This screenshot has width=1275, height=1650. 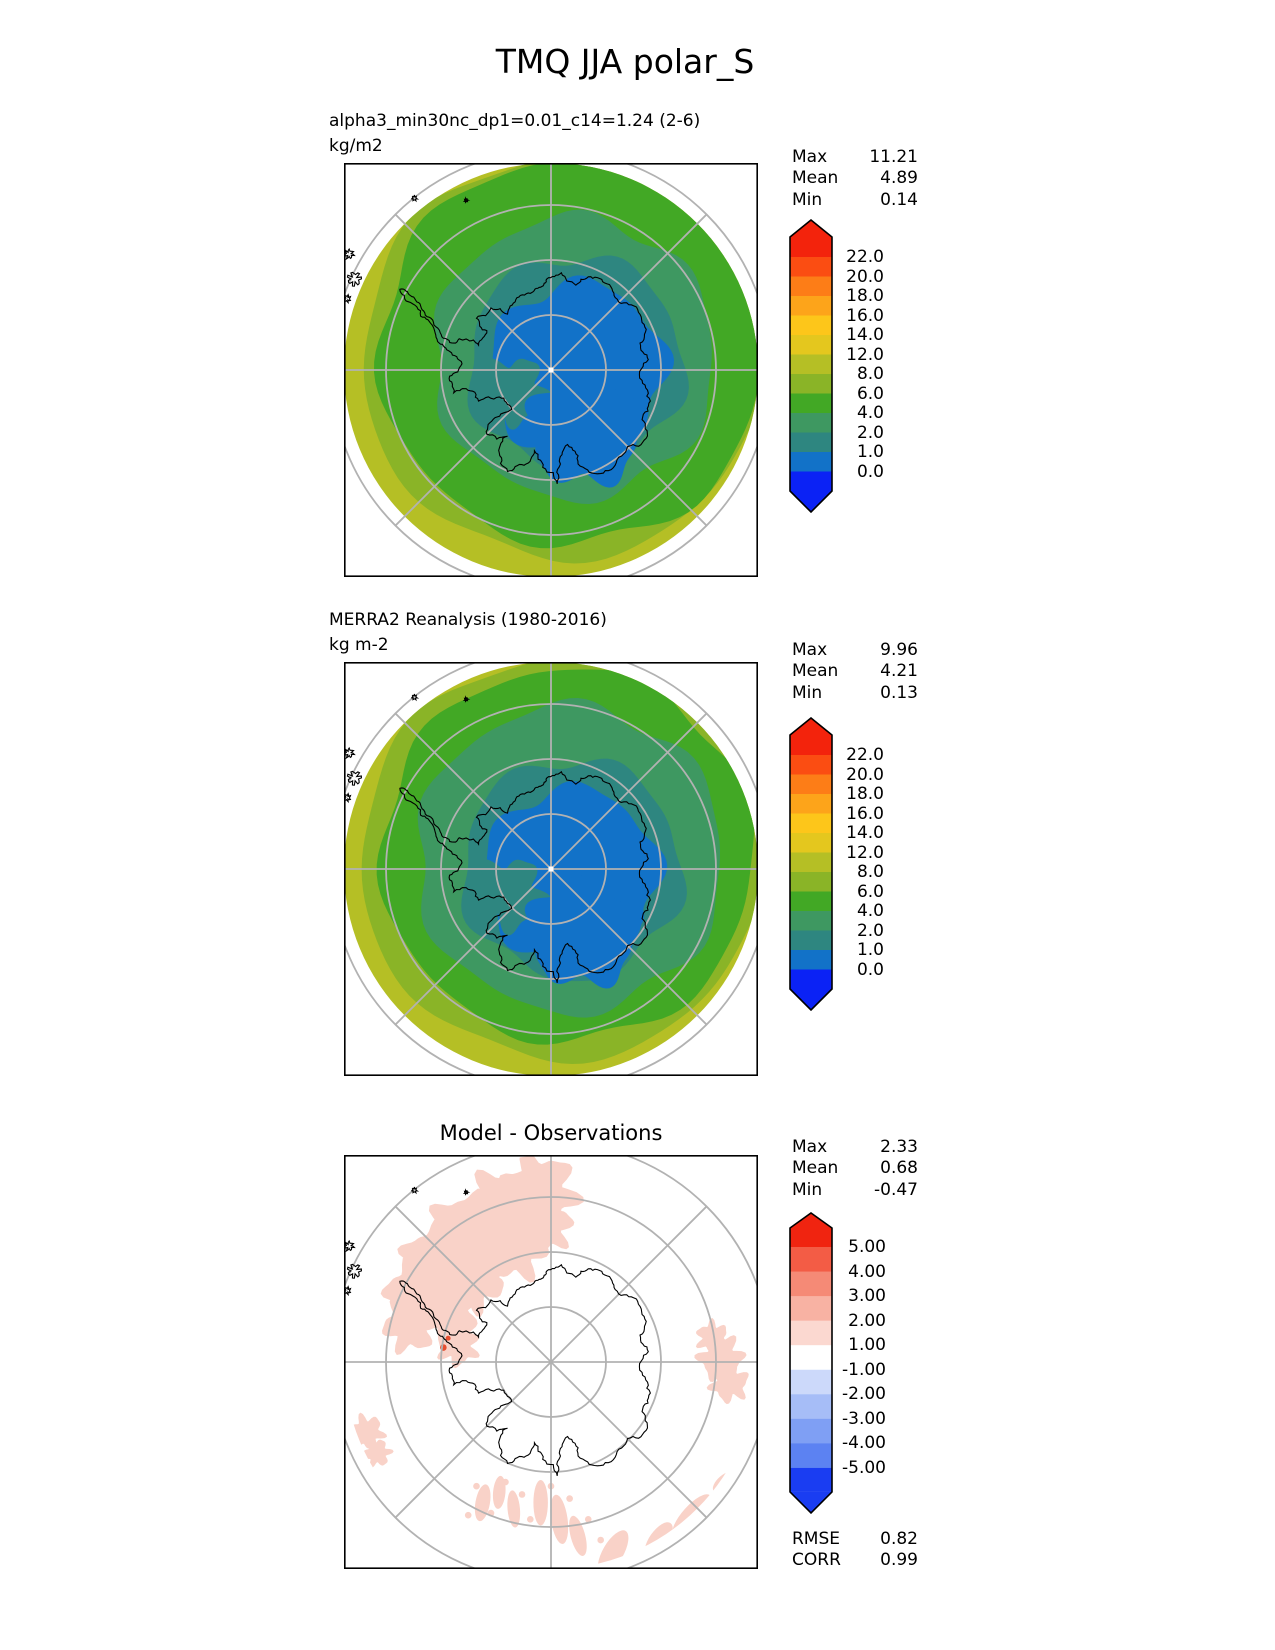 I want to click on stat-value: 4.21, so click(x=899, y=671).